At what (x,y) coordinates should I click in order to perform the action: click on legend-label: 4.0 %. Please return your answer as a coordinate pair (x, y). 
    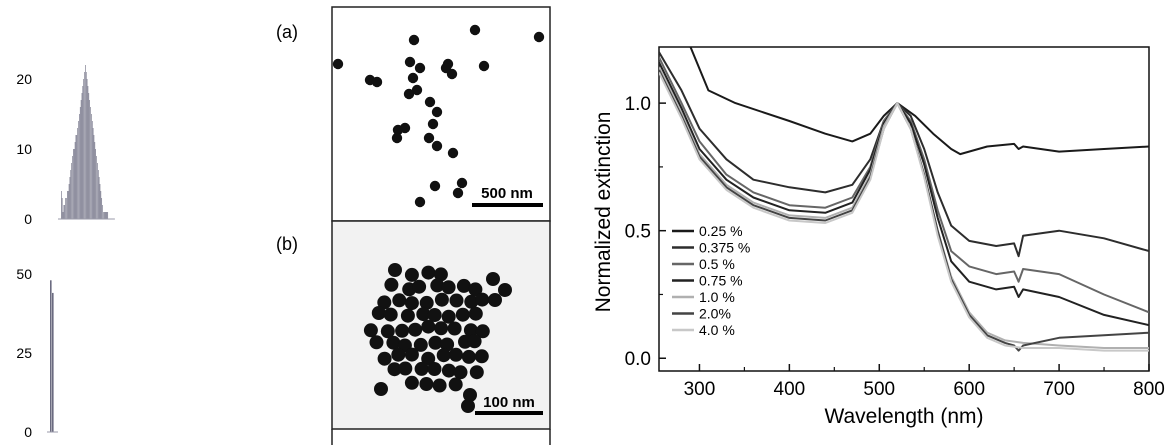
    Looking at the image, I should click on (717, 330).